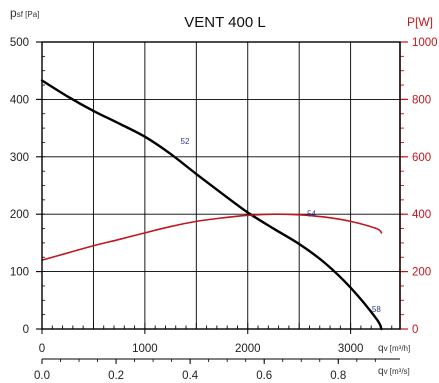 The image size is (439, 383). I want to click on x-bottom-tick-label: 0.4, so click(190, 376).